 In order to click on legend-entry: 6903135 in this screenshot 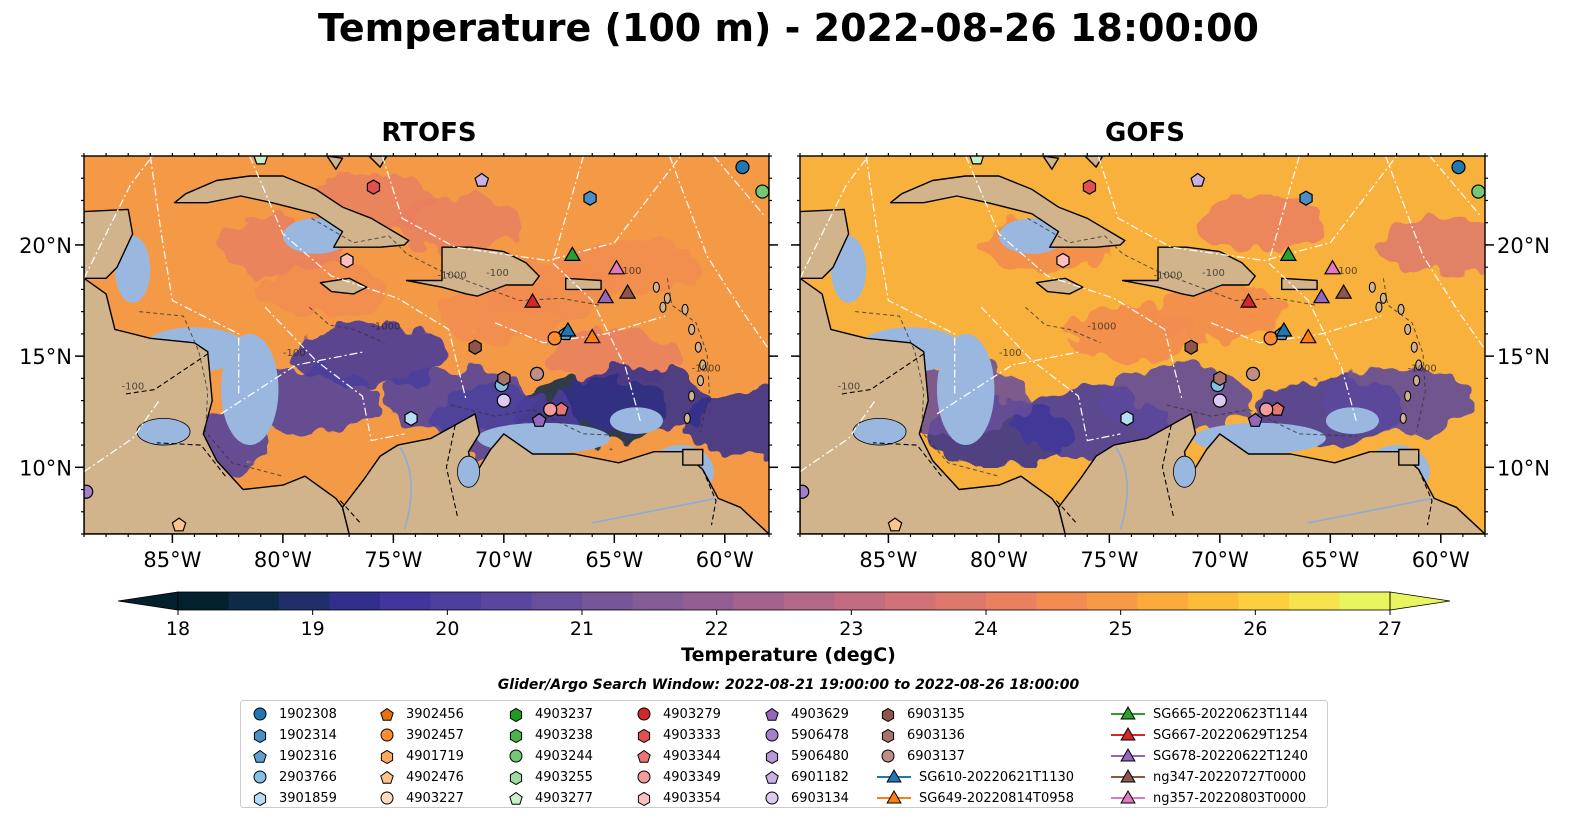, I will do `click(921, 714)`.